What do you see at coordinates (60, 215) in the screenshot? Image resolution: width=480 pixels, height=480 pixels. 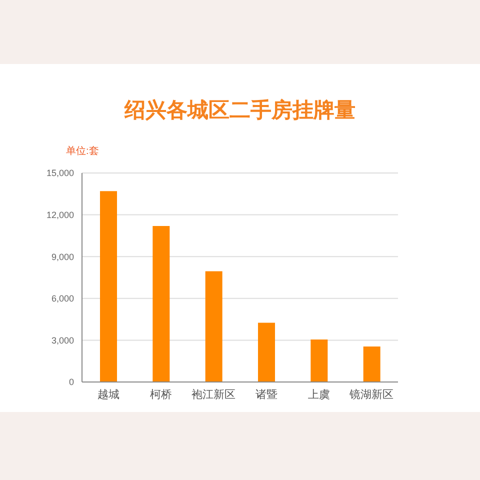 I see `y-tick-label: 12,000` at bounding box center [60, 215].